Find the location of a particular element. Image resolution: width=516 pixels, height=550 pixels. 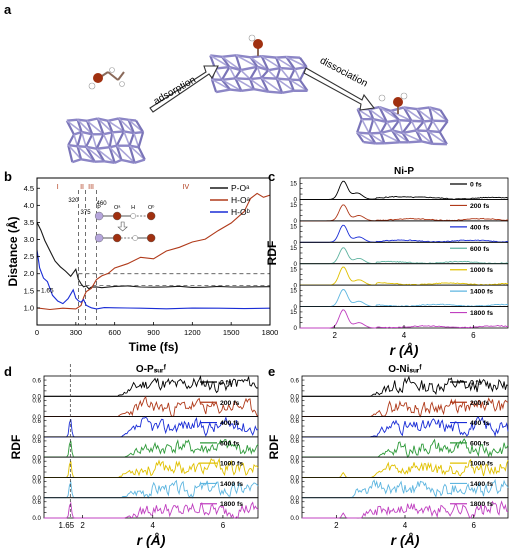

atom-label: H is located at coordinates (133, 208).